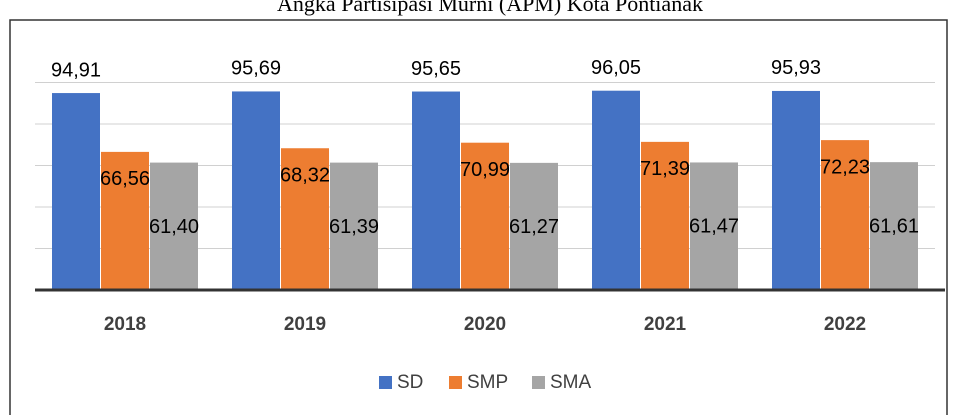  Describe the element at coordinates (305, 324) in the screenshot. I see `x-tick-label: 2019` at that location.